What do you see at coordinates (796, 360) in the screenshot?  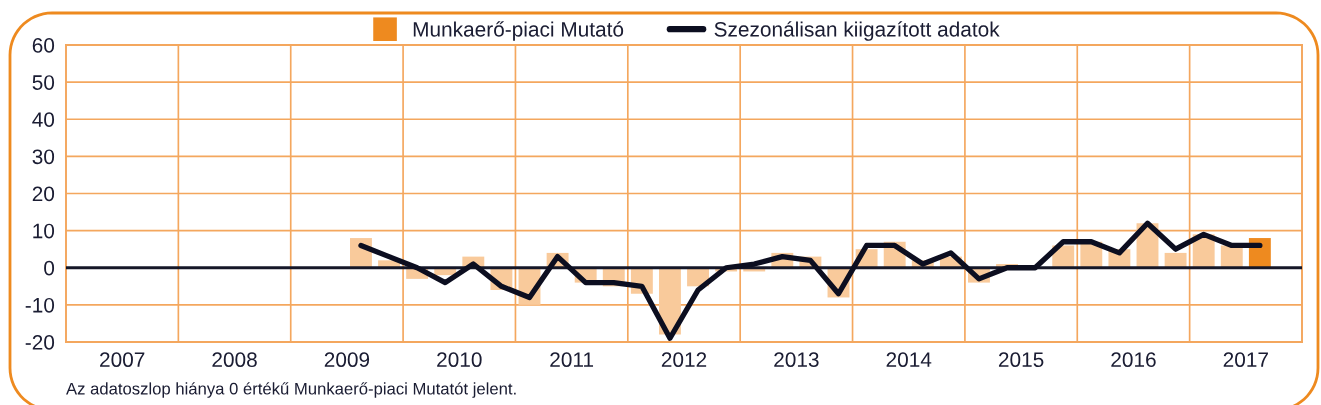 I see `x-tick-label: 2013` at bounding box center [796, 360].